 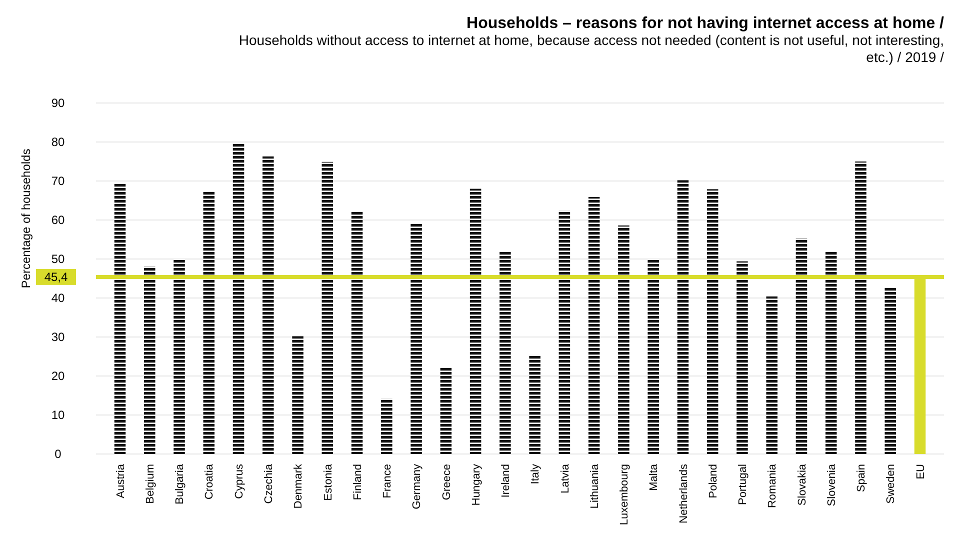 I want to click on y-tick-label: 70, so click(x=58, y=181).